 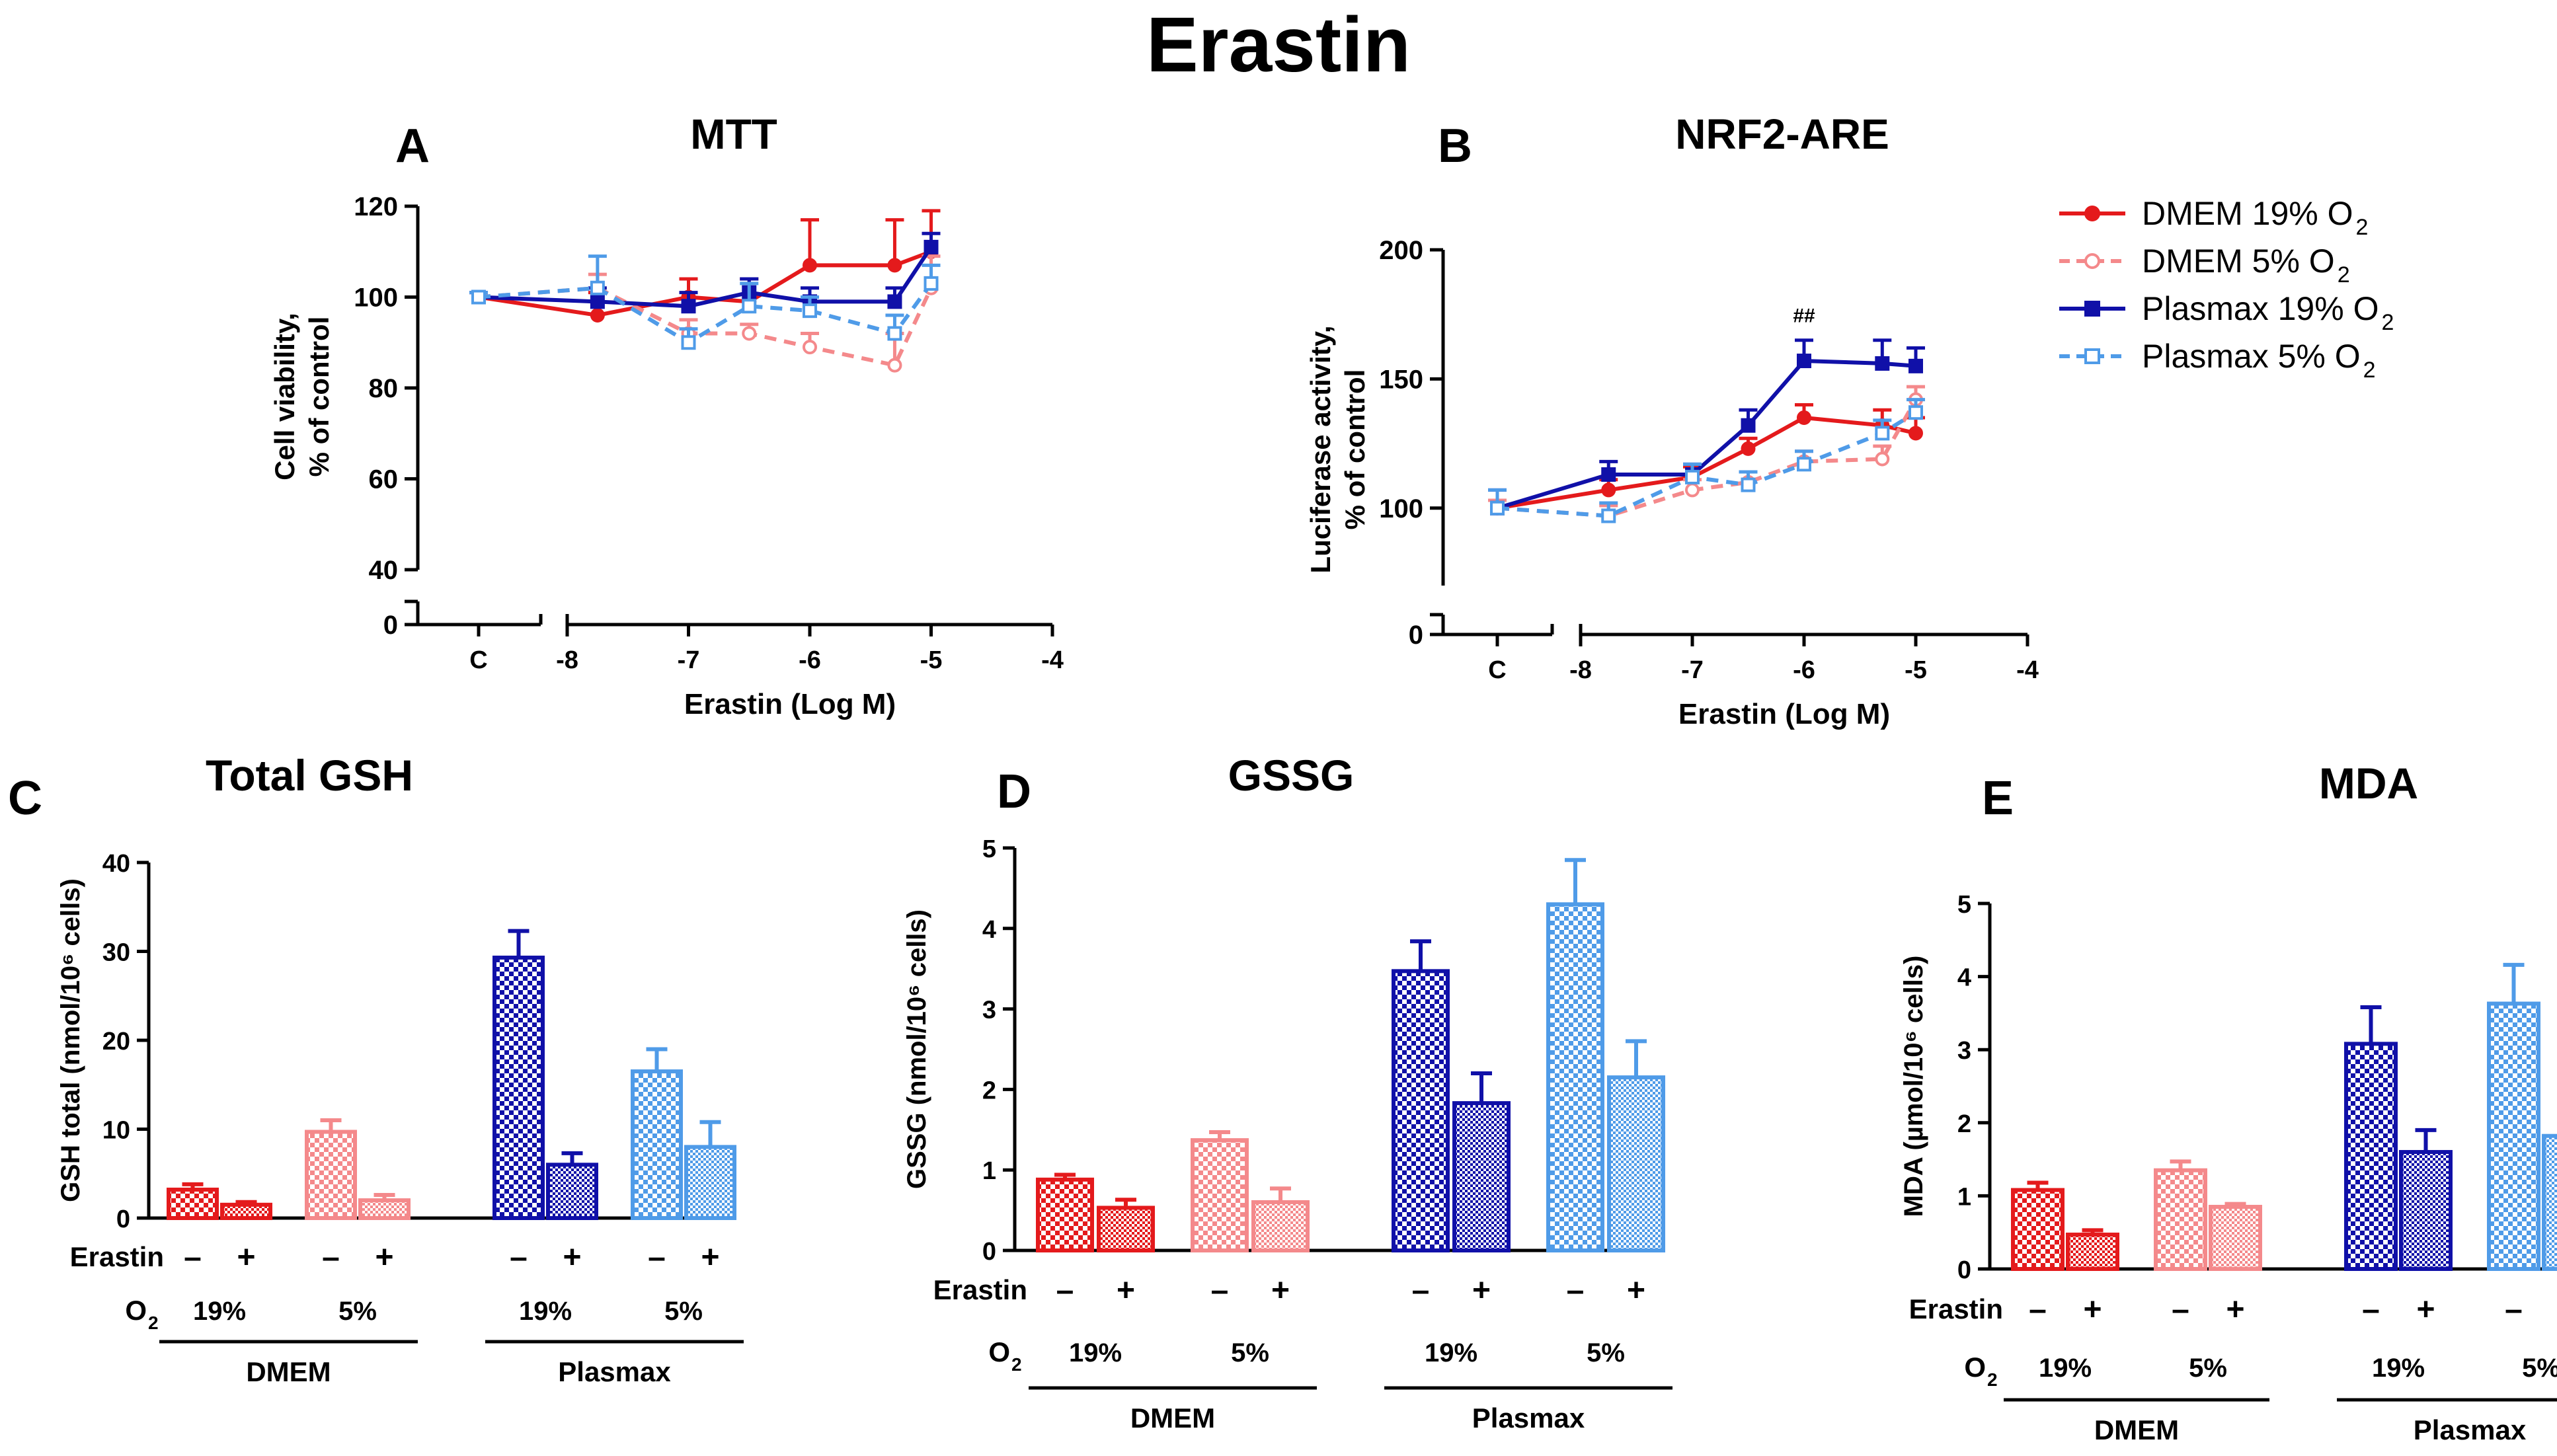 What do you see at coordinates (2027, 670) in the screenshot?
I see `x-tick-label: -4` at bounding box center [2027, 670].